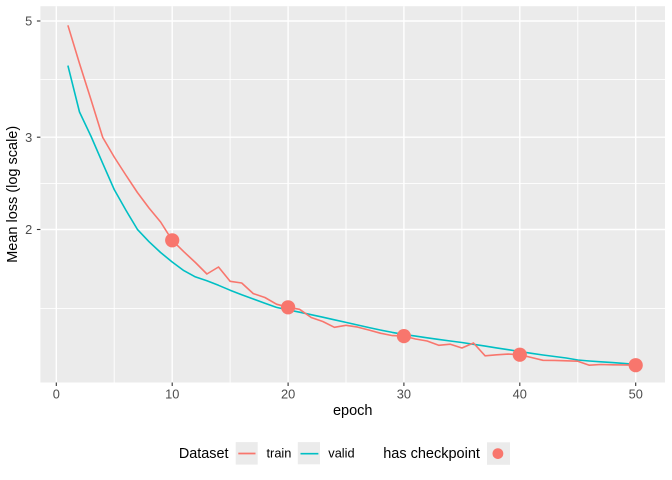 The image size is (672, 480). I want to click on svg-text: epoch, so click(353, 411).